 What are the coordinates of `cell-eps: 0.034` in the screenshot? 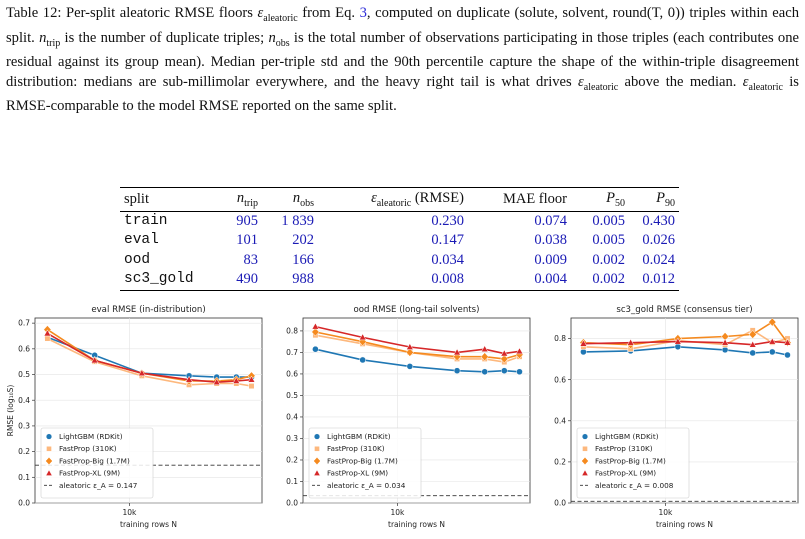 It's located at (447, 259).